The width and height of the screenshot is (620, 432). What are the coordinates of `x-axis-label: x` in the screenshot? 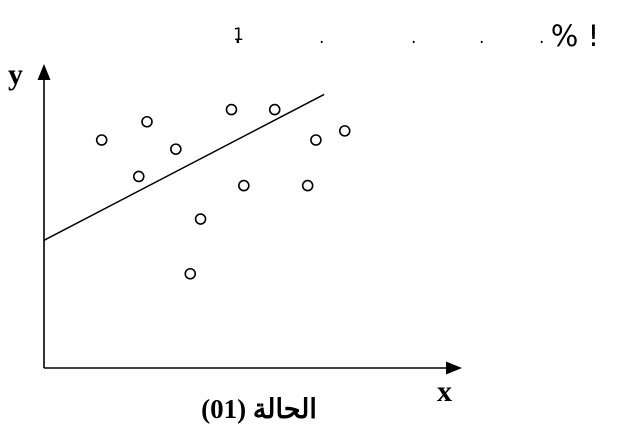 It's located at (444, 391).